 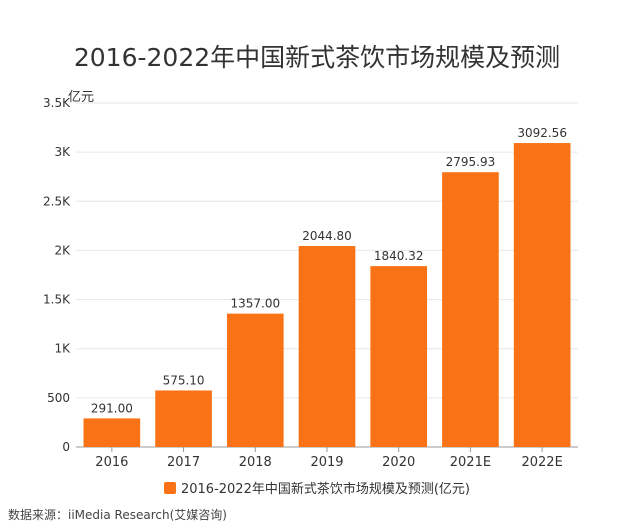 I want to click on data-label: 575.10, so click(x=184, y=380).